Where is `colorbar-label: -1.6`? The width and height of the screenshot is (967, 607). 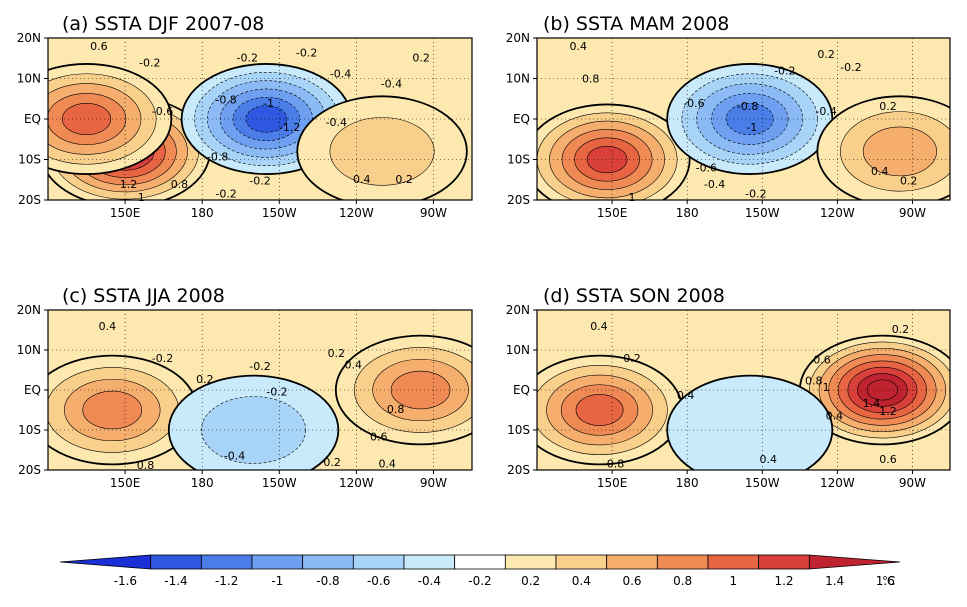 colorbar-label: -1.6 is located at coordinates (125, 581).